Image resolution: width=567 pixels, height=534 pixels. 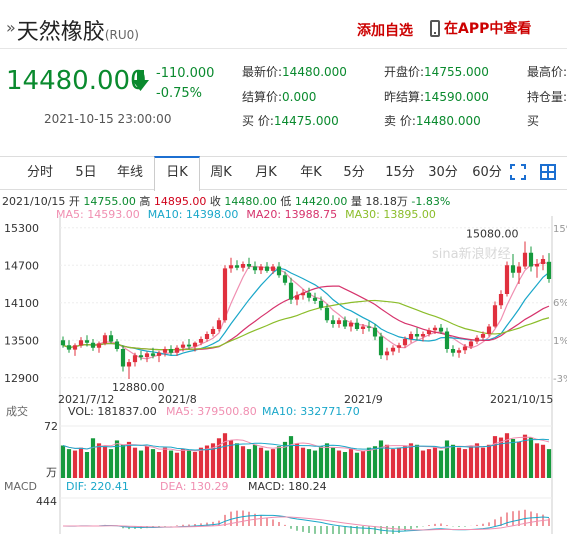 I want to click on tab-1: 5日, so click(x=86, y=172).